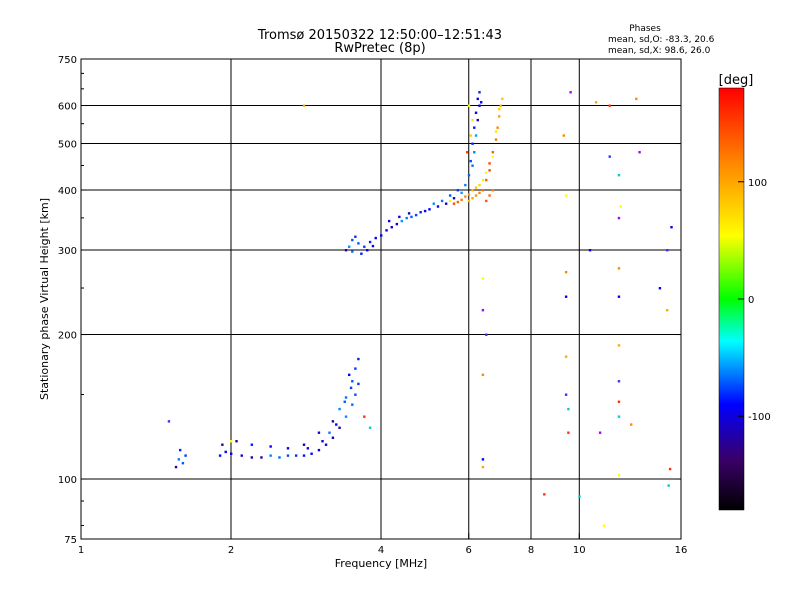 This screenshot has height=604, width=800. Describe the element at coordinates (379, 48) in the screenshot. I see `chart-subtitle: RwPretec (8p)` at that location.